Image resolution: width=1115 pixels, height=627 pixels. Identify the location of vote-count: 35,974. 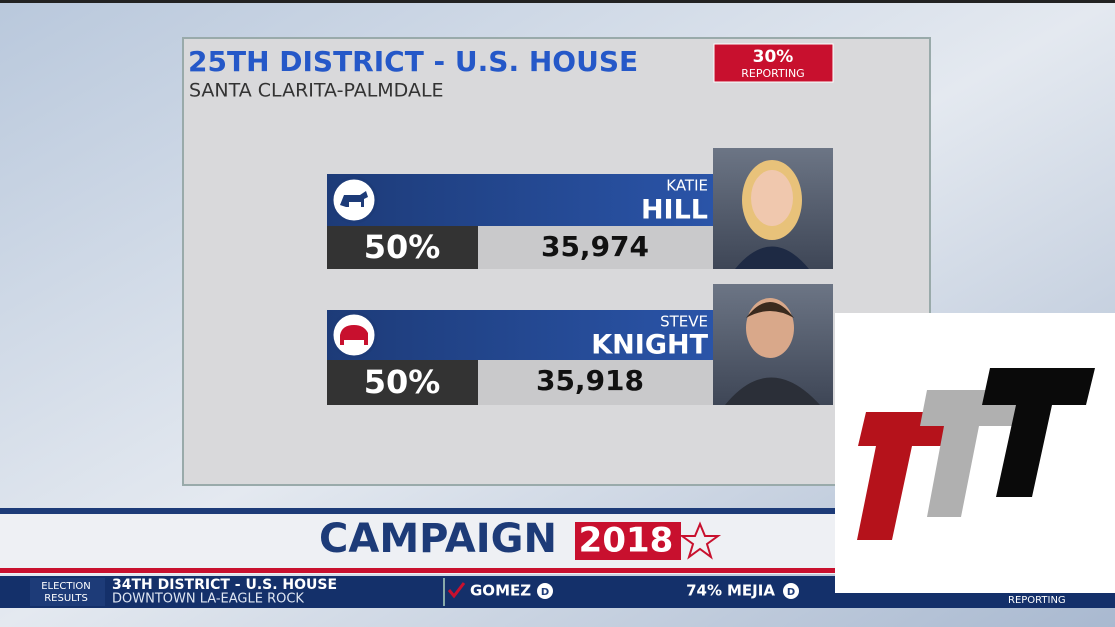
(595, 246).